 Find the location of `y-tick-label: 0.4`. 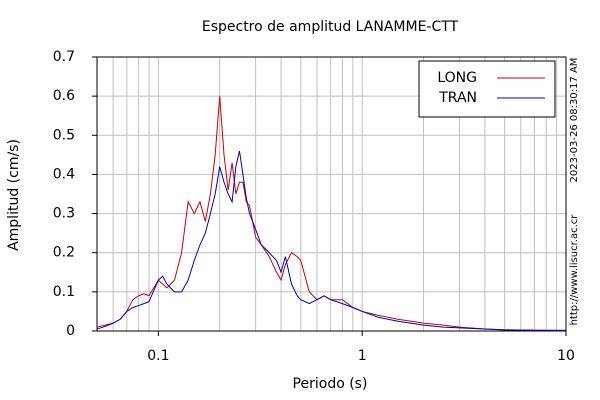

y-tick-label: 0.4 is located at coordinates (64, 174).